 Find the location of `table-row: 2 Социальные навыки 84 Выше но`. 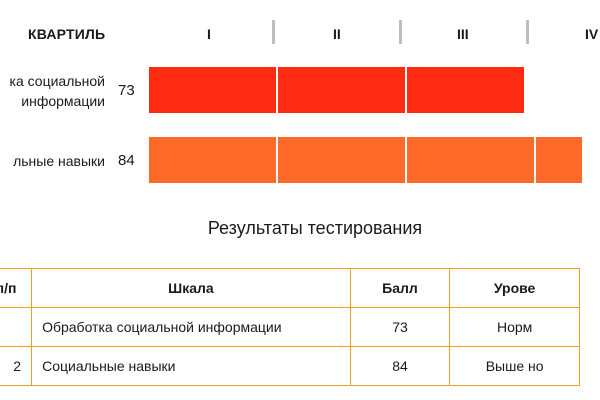

table-row: 2 Социальные навыки 84 Выше но is located at coordinates (290, 366).